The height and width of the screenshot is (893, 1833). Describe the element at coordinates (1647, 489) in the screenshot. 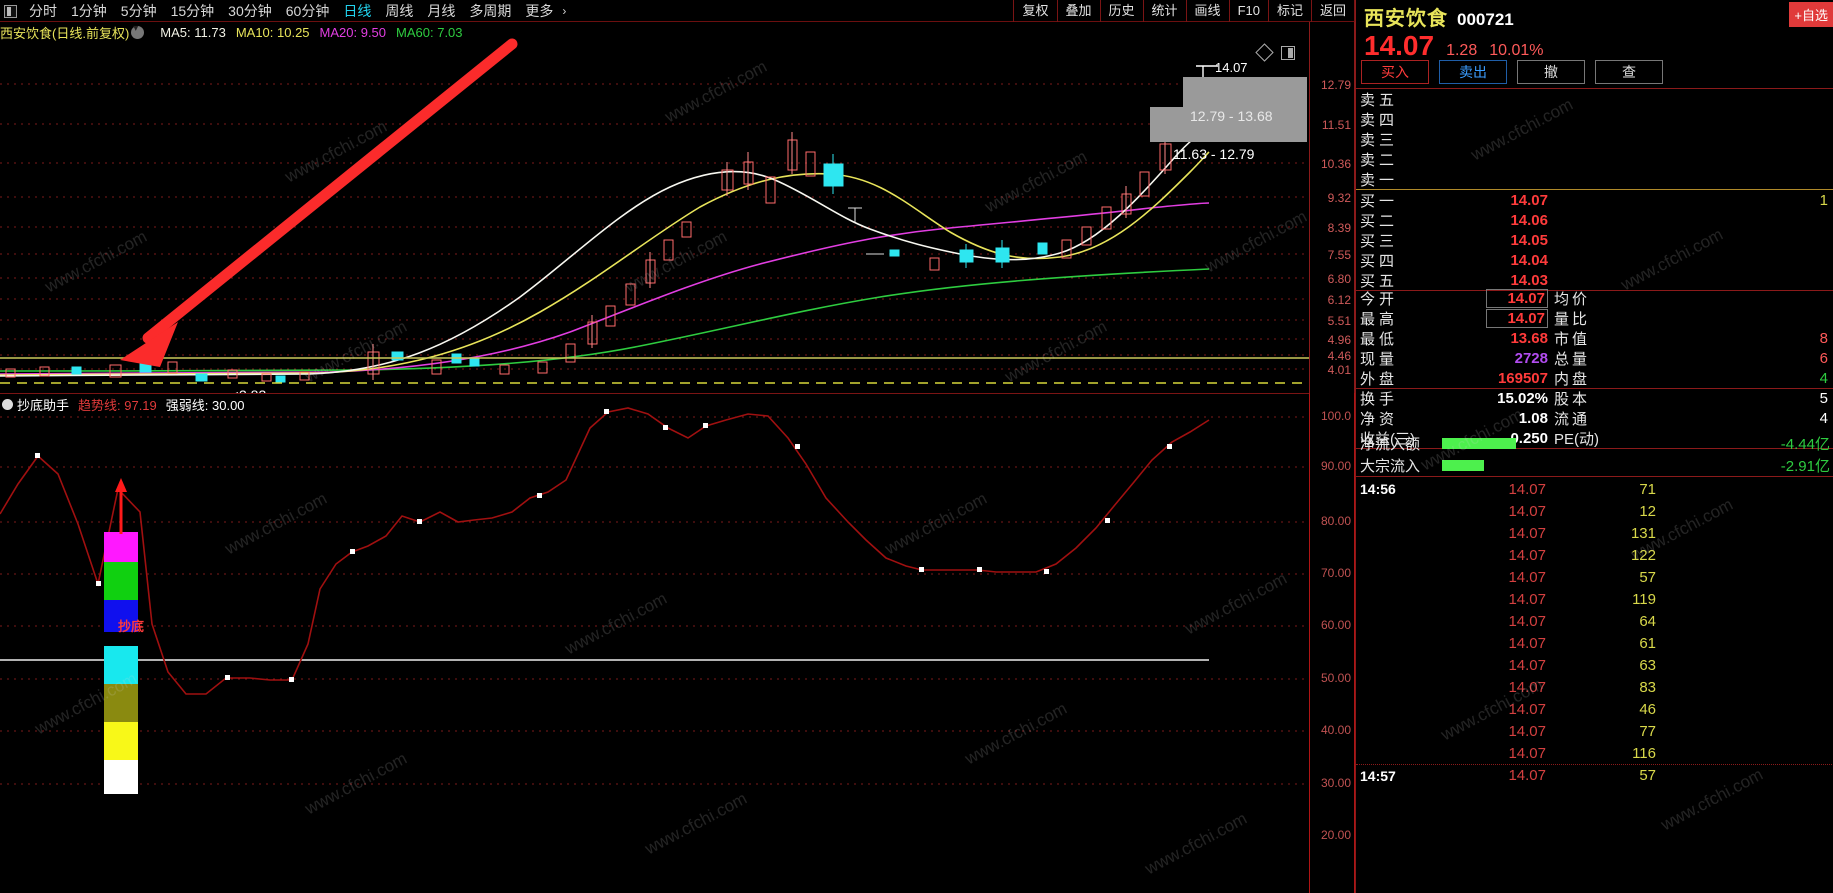

I see `tick-volume: 71` at that location.